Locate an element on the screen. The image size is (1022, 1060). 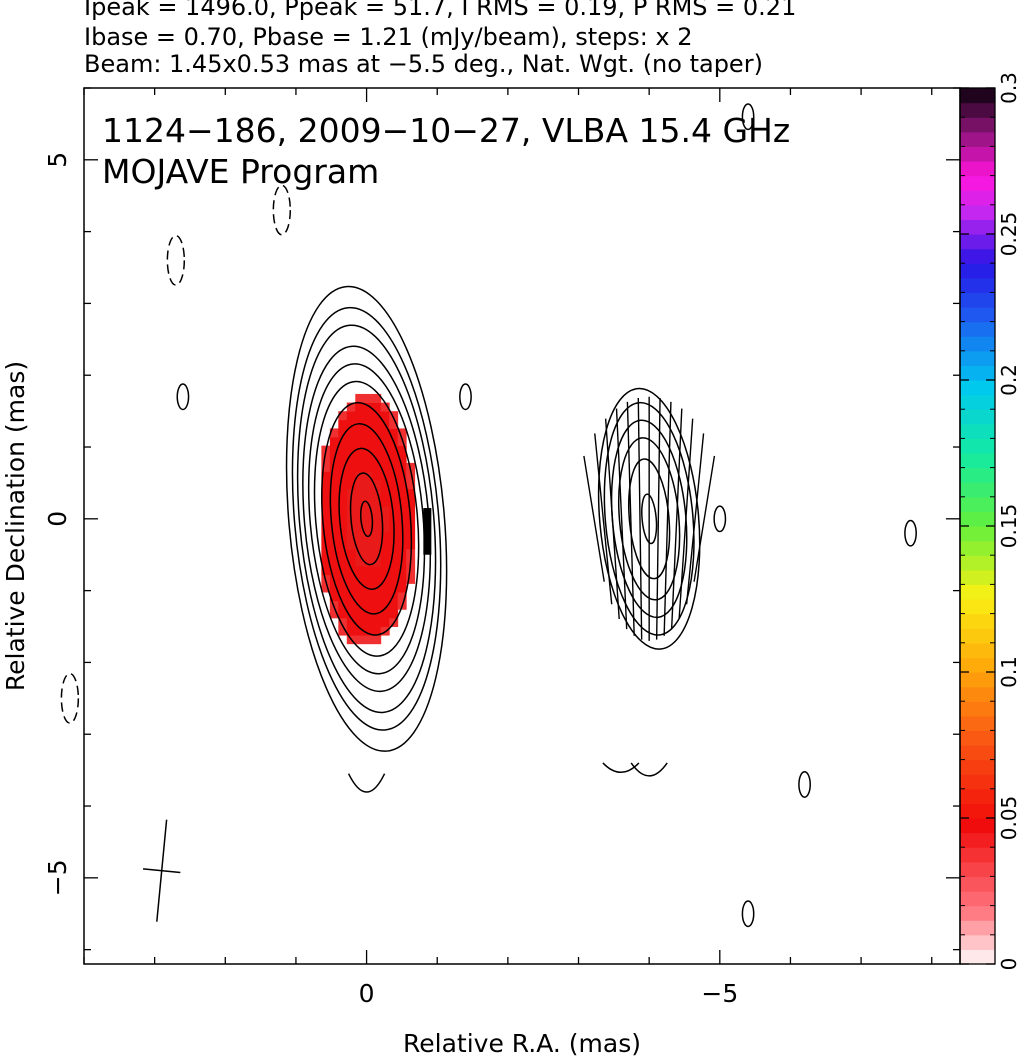
polarized-intensity-region is located at coordinates (376, 519).